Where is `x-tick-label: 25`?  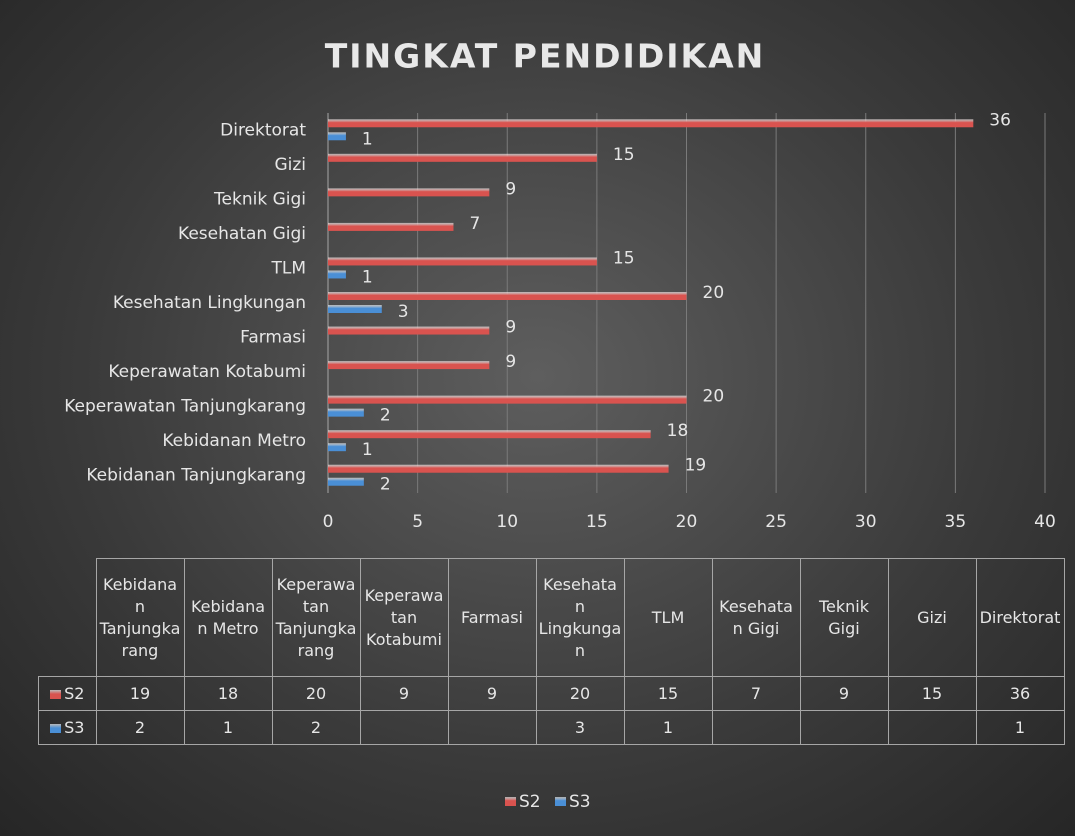 x-tick-label: 25 is located at coordinates (776, 522).